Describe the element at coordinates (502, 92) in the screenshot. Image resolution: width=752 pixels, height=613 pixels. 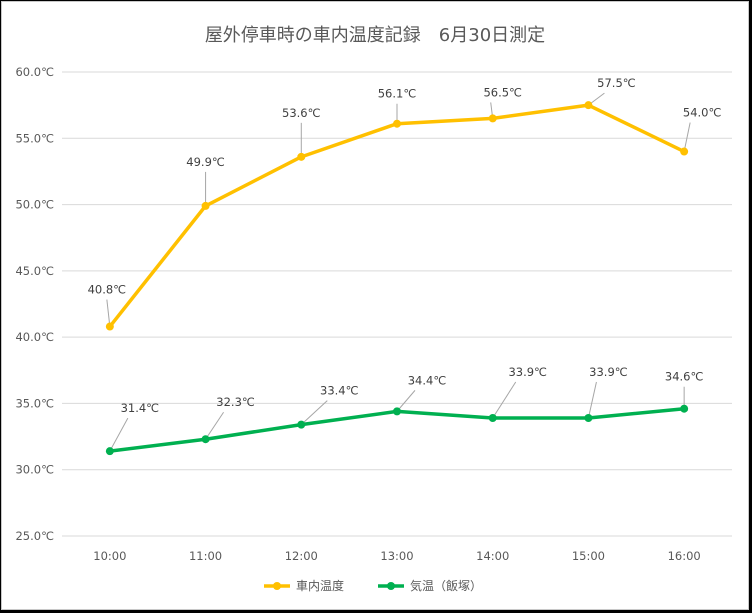
I see `data-label: 56.5℃` at that location.